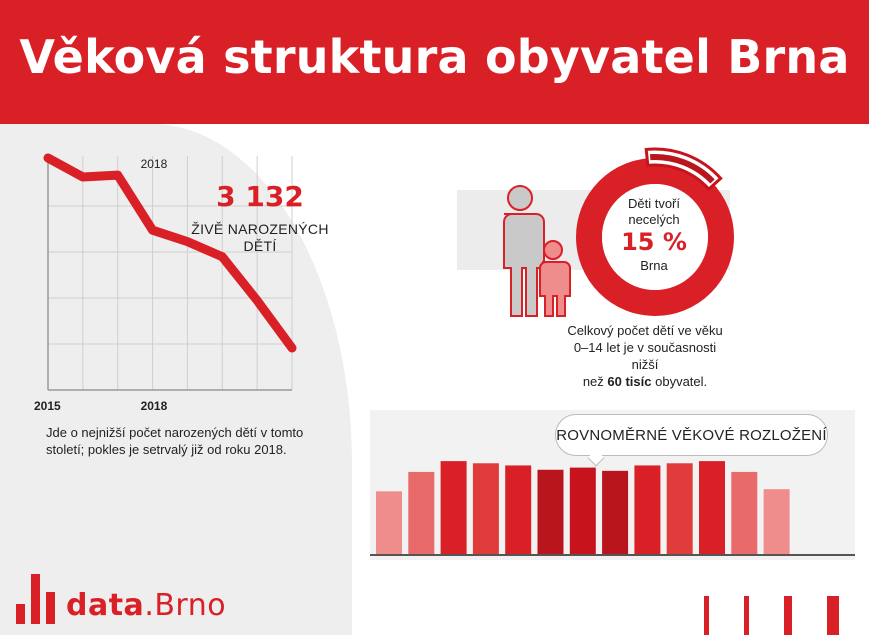 This screenshot has height=635, width=869. I want to click on donut-ring, so click(655, 237).